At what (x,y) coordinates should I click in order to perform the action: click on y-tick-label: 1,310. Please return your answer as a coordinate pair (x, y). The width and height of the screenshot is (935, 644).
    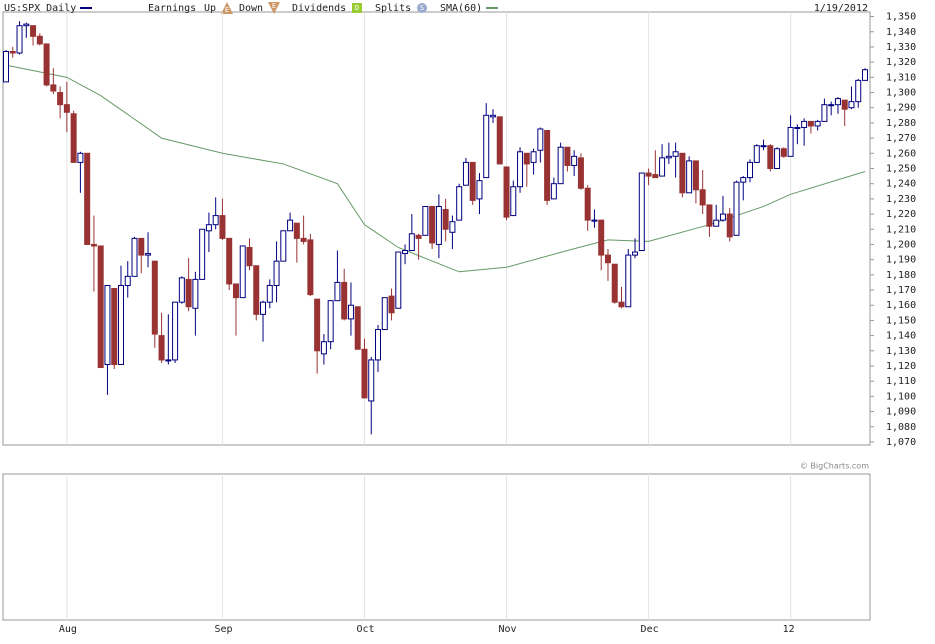
    Looking at the image, I should click on (901, 77).